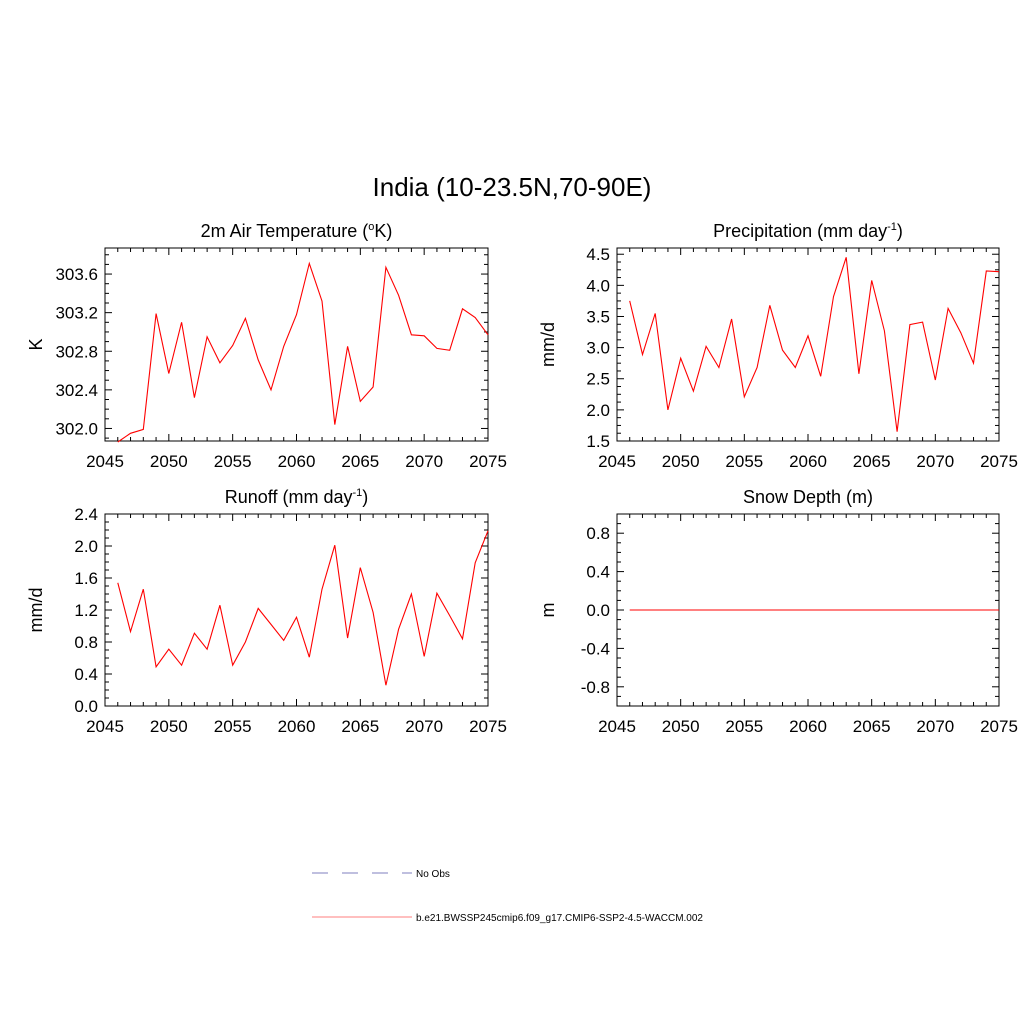  What do you see at coordinates (371, 227) in the screenshot?
I see `air-temperature-title-superscript: o` at bounding box center [371, 227].